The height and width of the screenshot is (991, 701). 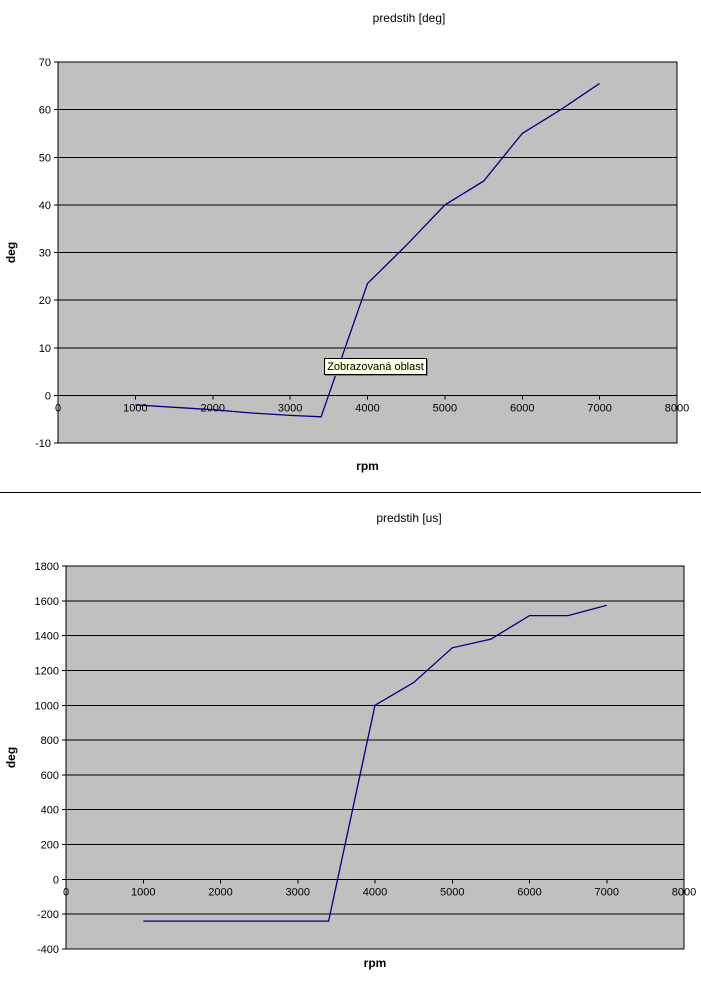 What do you see at coordinates (409, 18) in the screenshot?
I see `chart-title: predstih [deg]` at bounding box center [409, 18].